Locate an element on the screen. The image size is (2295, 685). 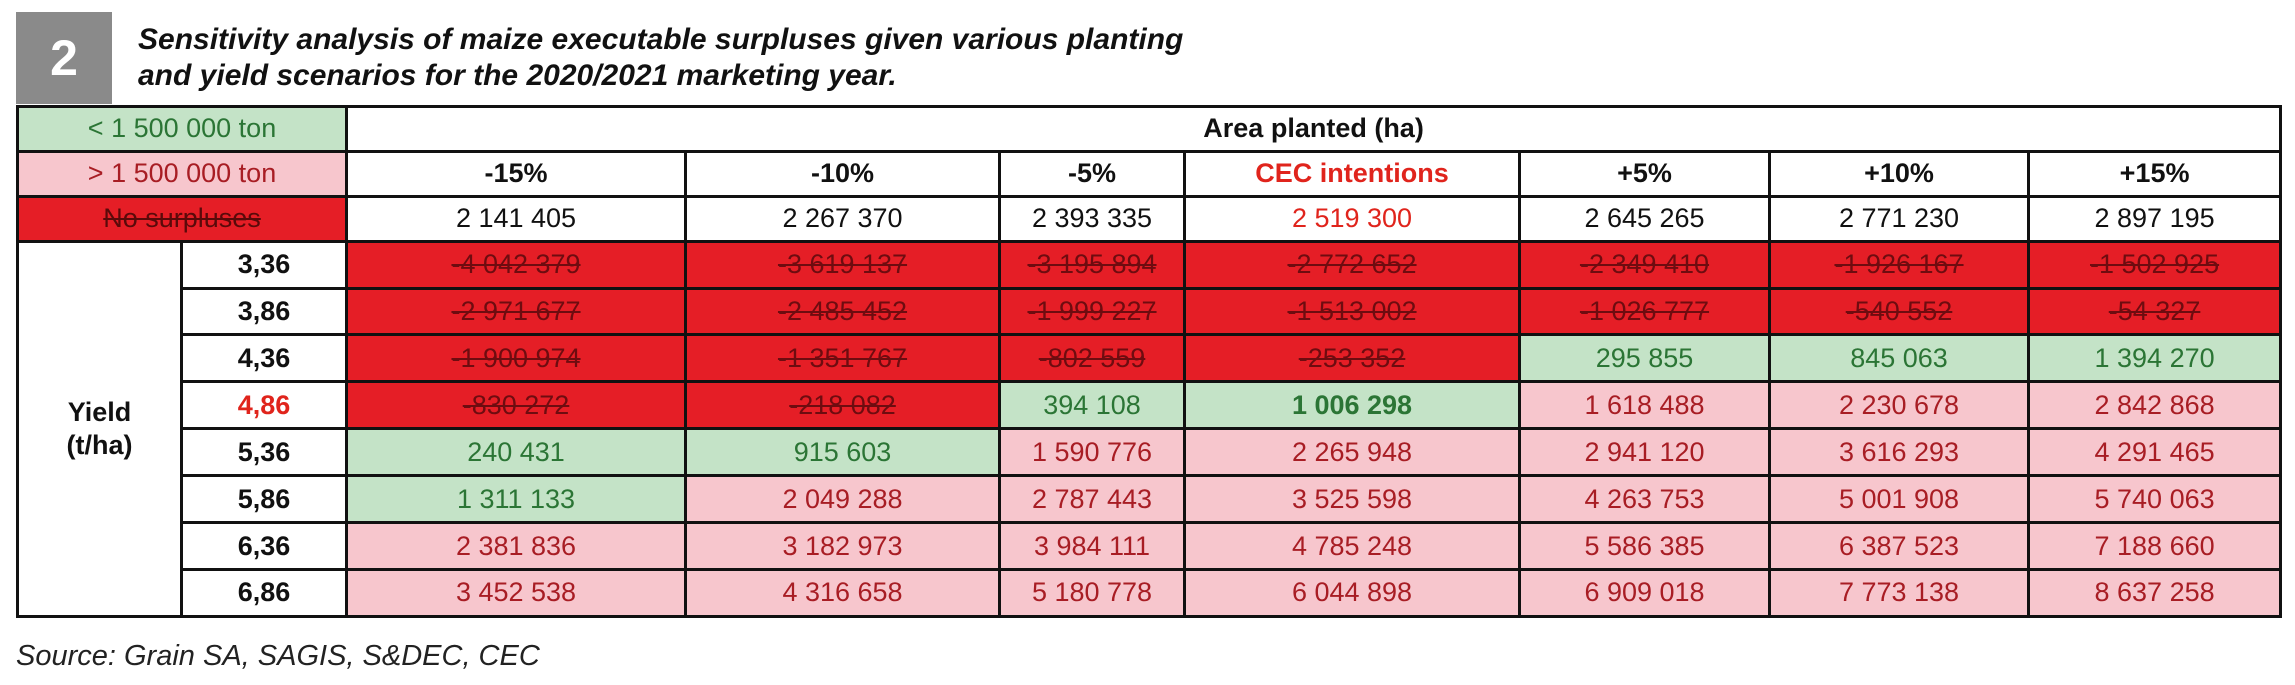
table-cell: 8 637 258 is located at coordinates (2155, 593).